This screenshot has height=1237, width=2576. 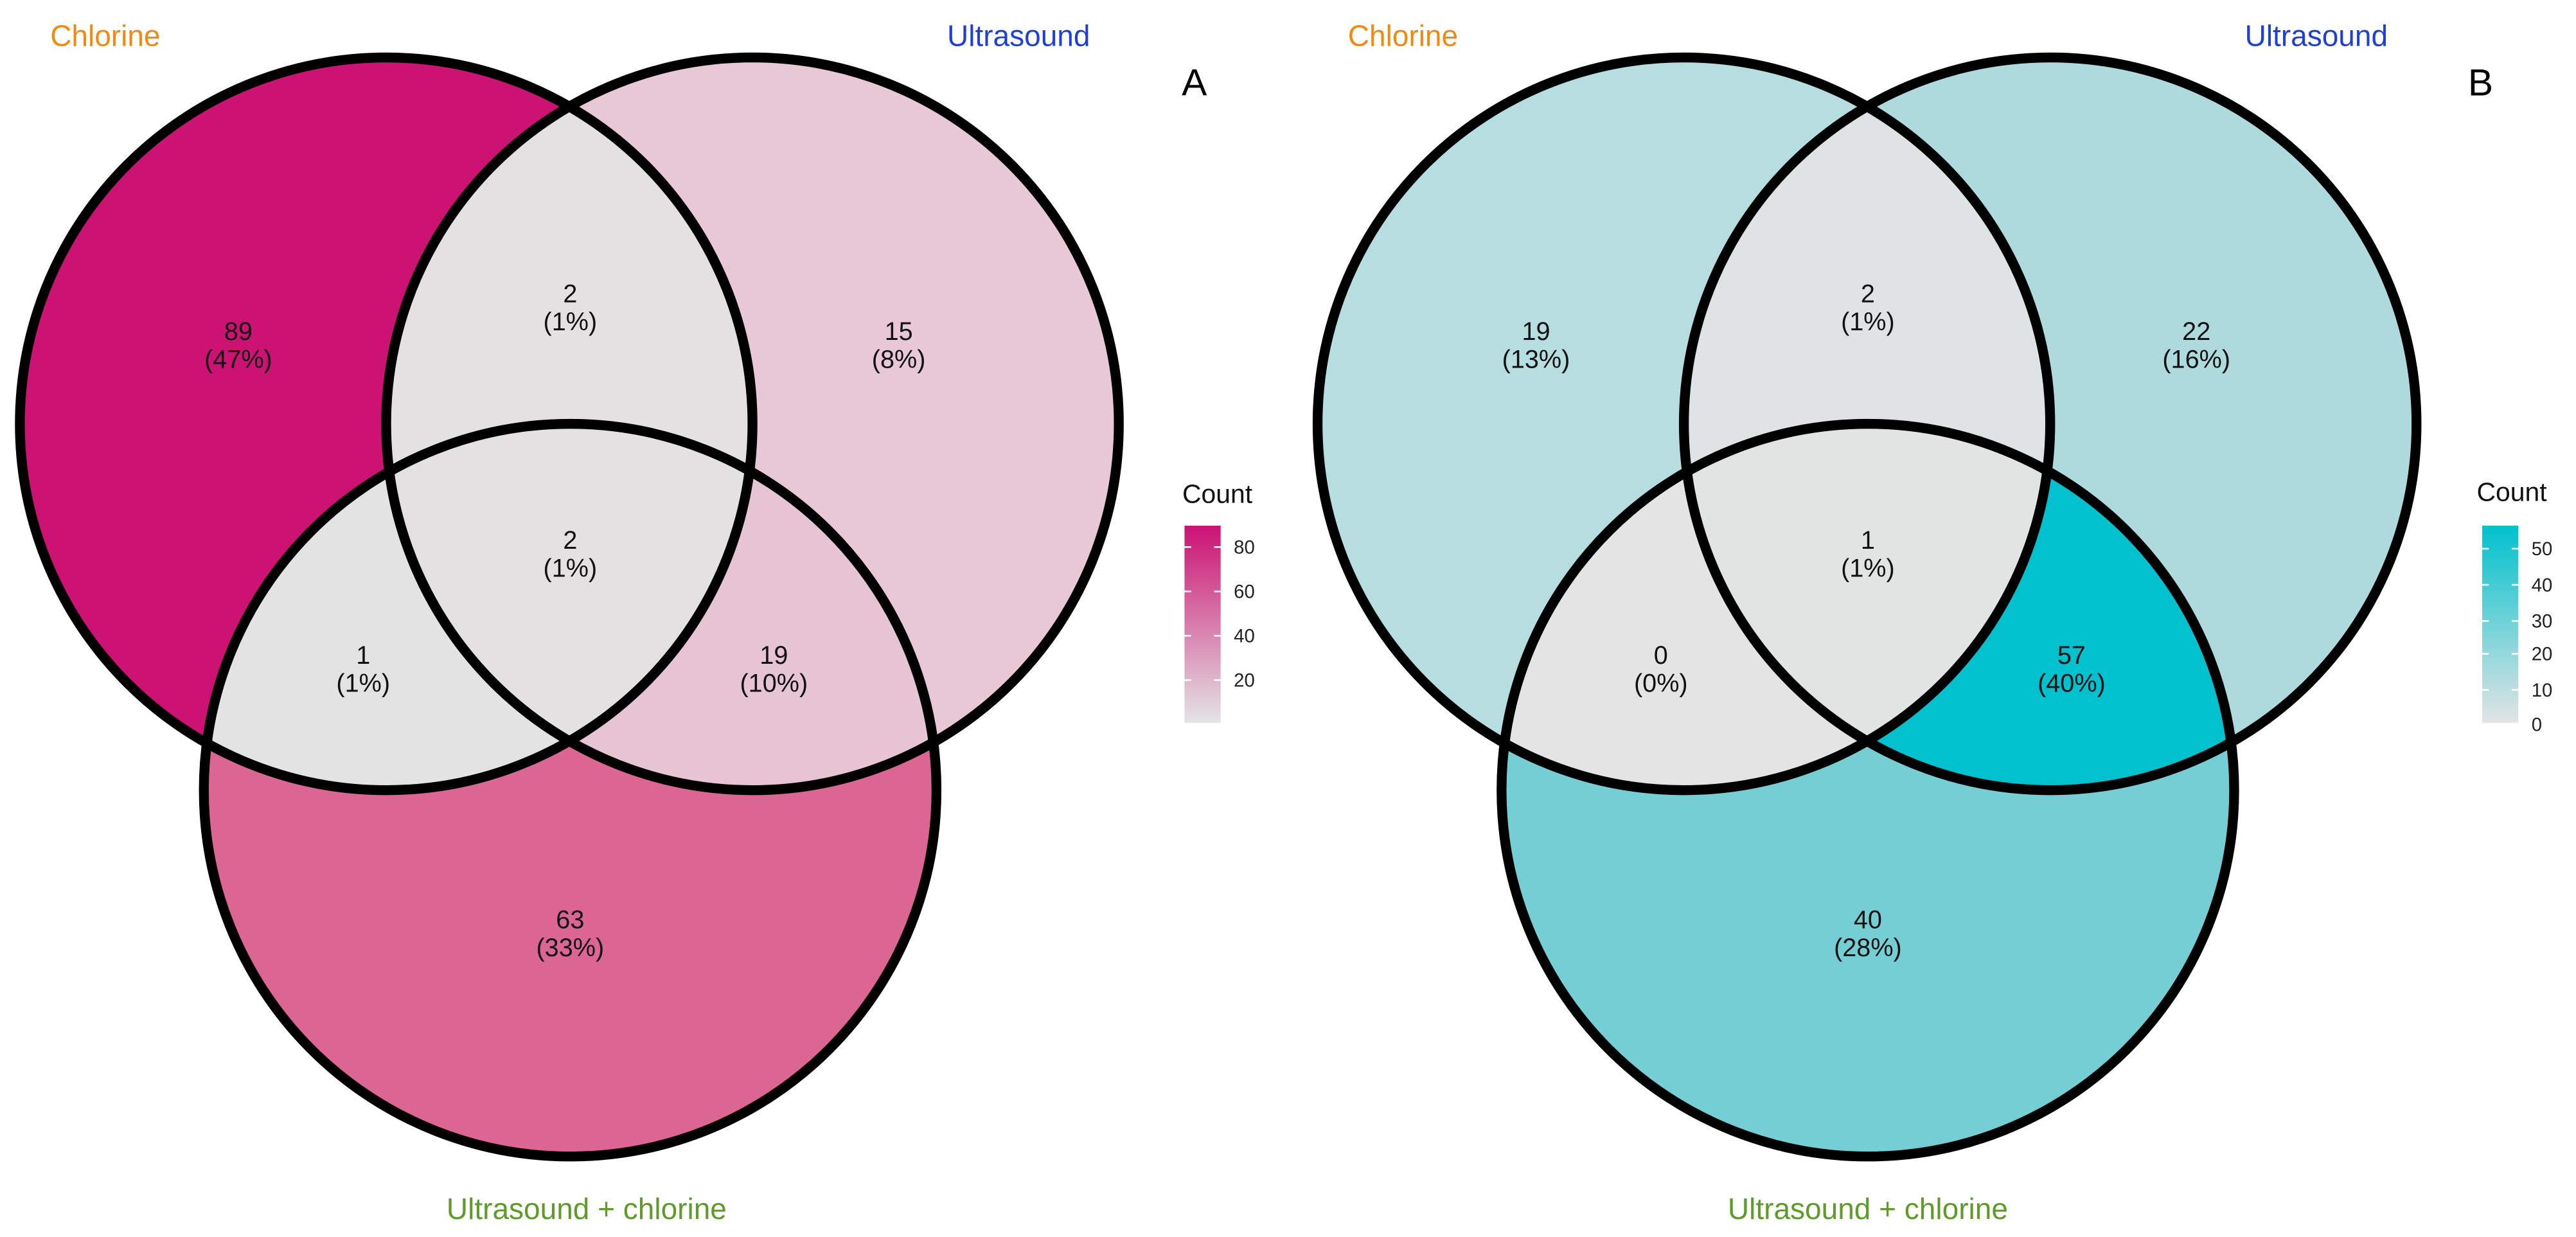 What do you see at coordinates (570, 540) in the screenshot?
I see `region-count-all-three: 2` at bounding box center [570, 540].